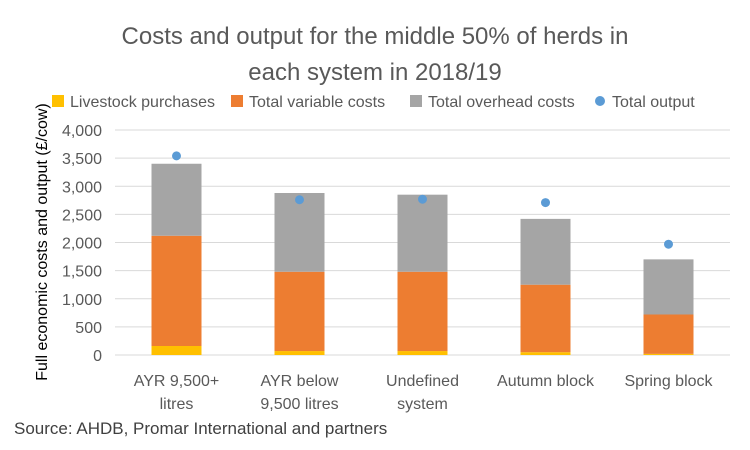 The height and width of the screenshot is (450, 750). I want to click on y-tick-label: 1,000, so click(82, 300).